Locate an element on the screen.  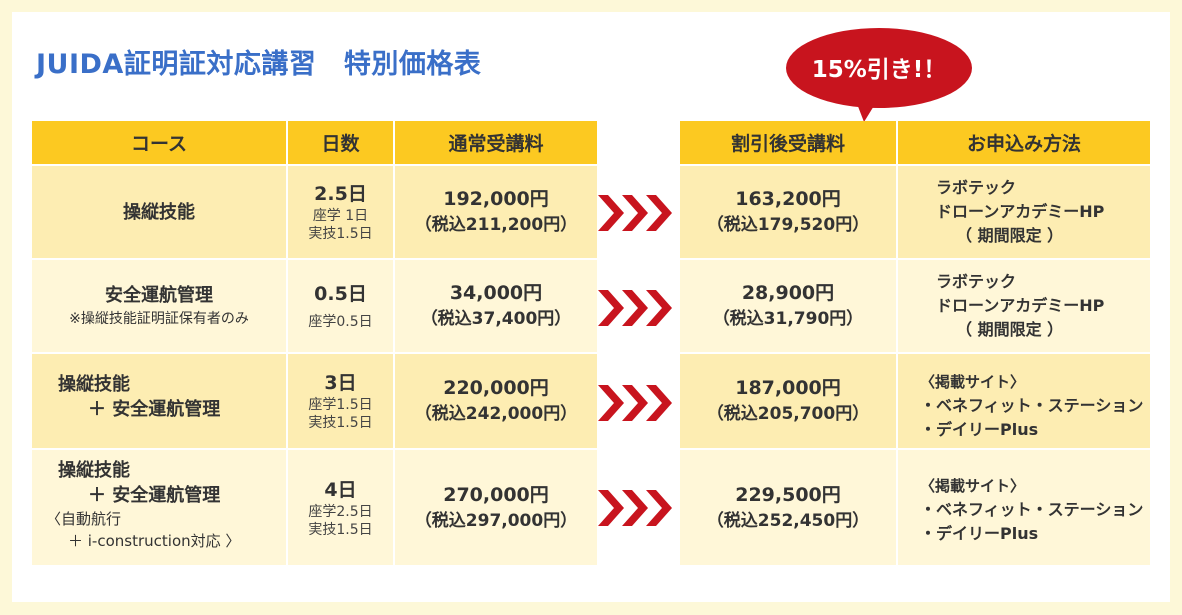
discount-badge: 15%引き!！ is located at coordinates (879, 75).